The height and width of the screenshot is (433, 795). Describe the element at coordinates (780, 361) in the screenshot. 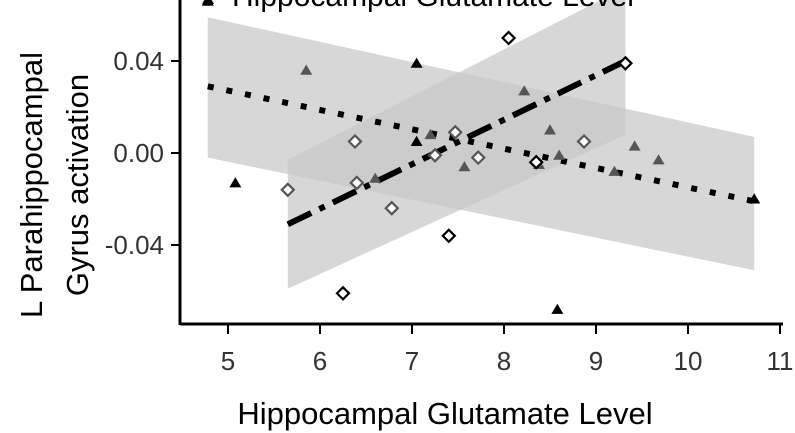

I see `x-tick-label: 11` at that location.